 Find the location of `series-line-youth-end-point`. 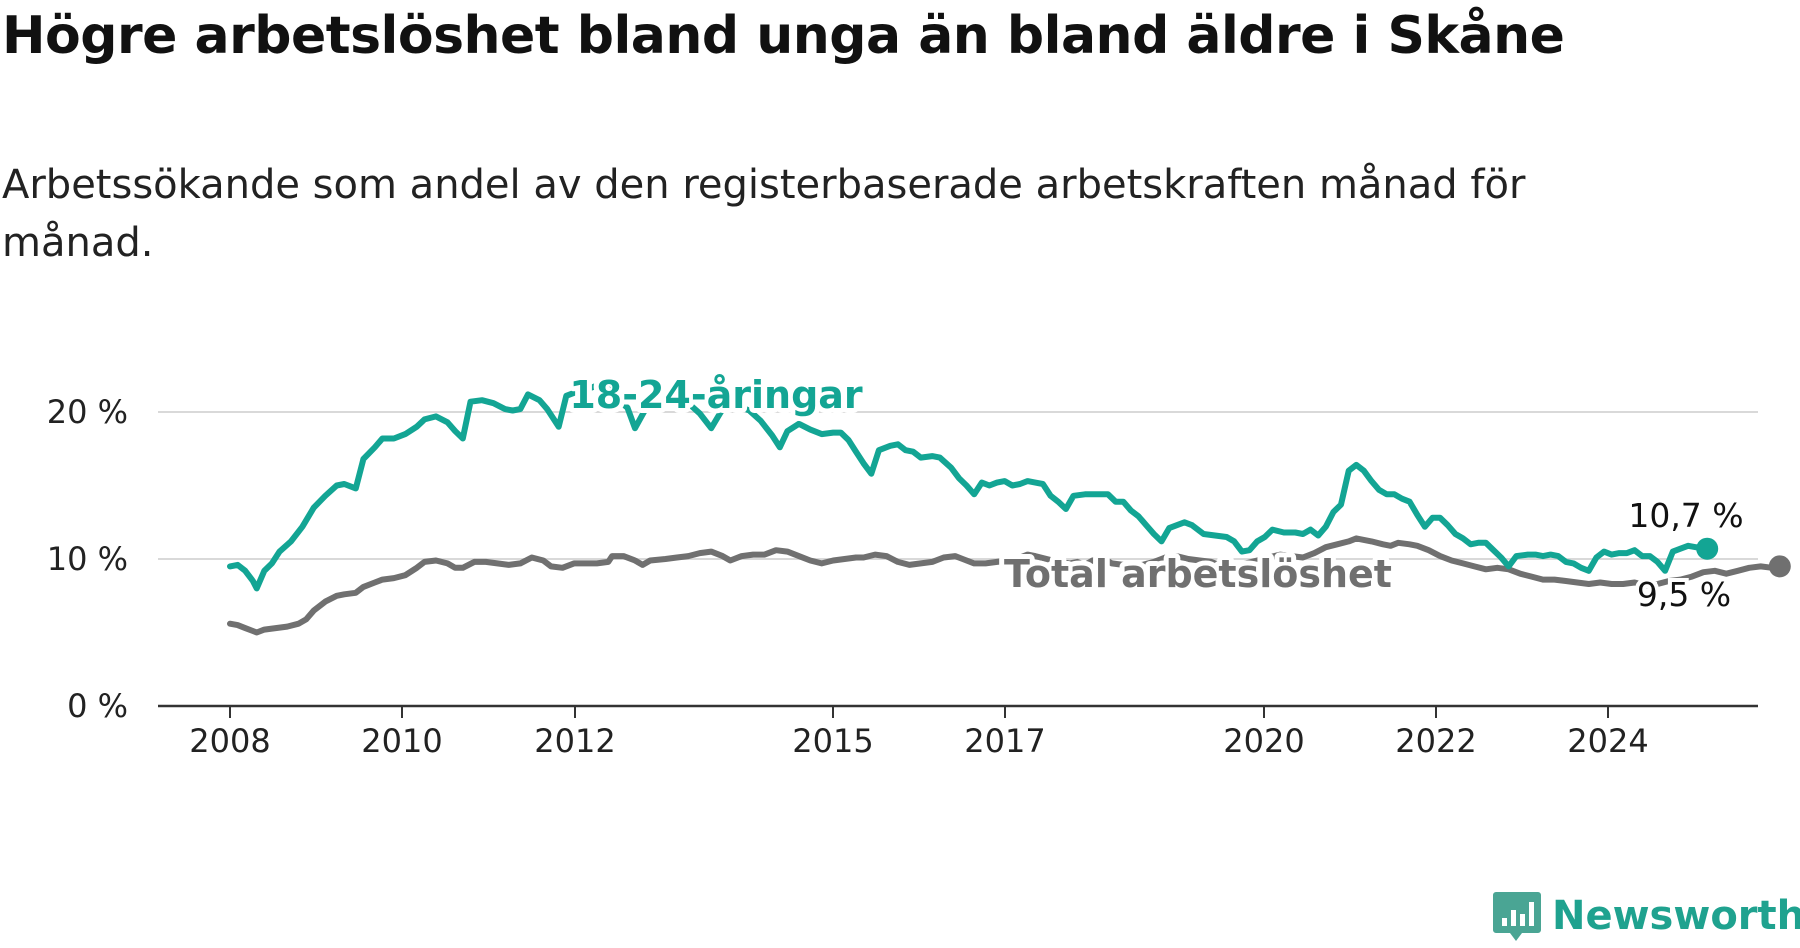

series-line-youth-end-point is located at coordinates (1707, 548).